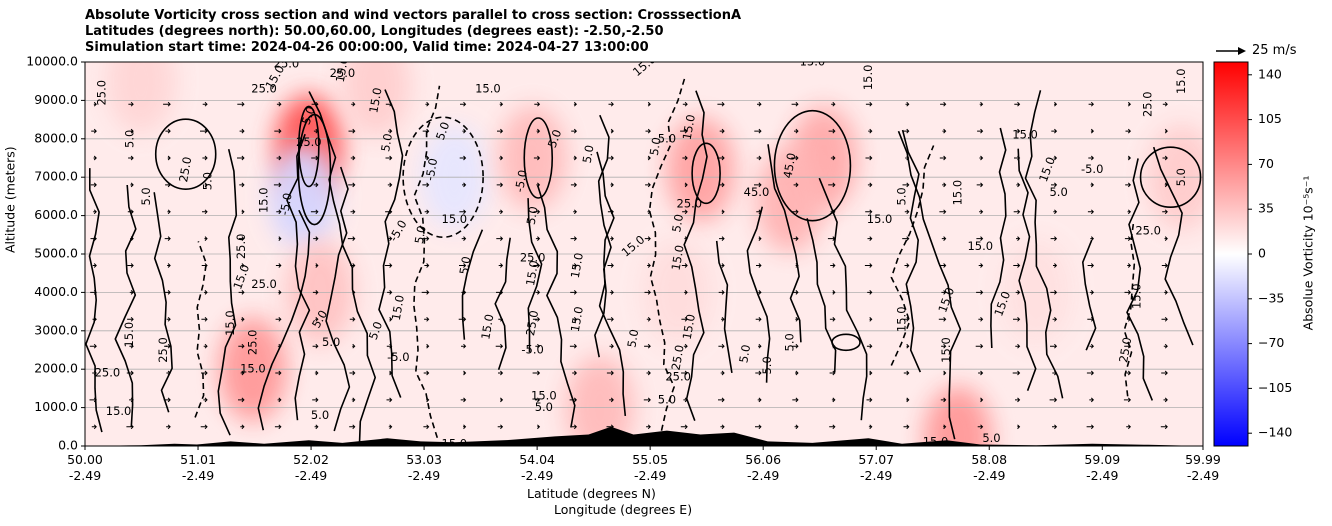 The image size is (1332, 526). What do you see at coordinates (591, 493) in the screenshot?
I see `x-axis-label-latitude: Latitude (degrees N)` at bounding box center [591, 493].